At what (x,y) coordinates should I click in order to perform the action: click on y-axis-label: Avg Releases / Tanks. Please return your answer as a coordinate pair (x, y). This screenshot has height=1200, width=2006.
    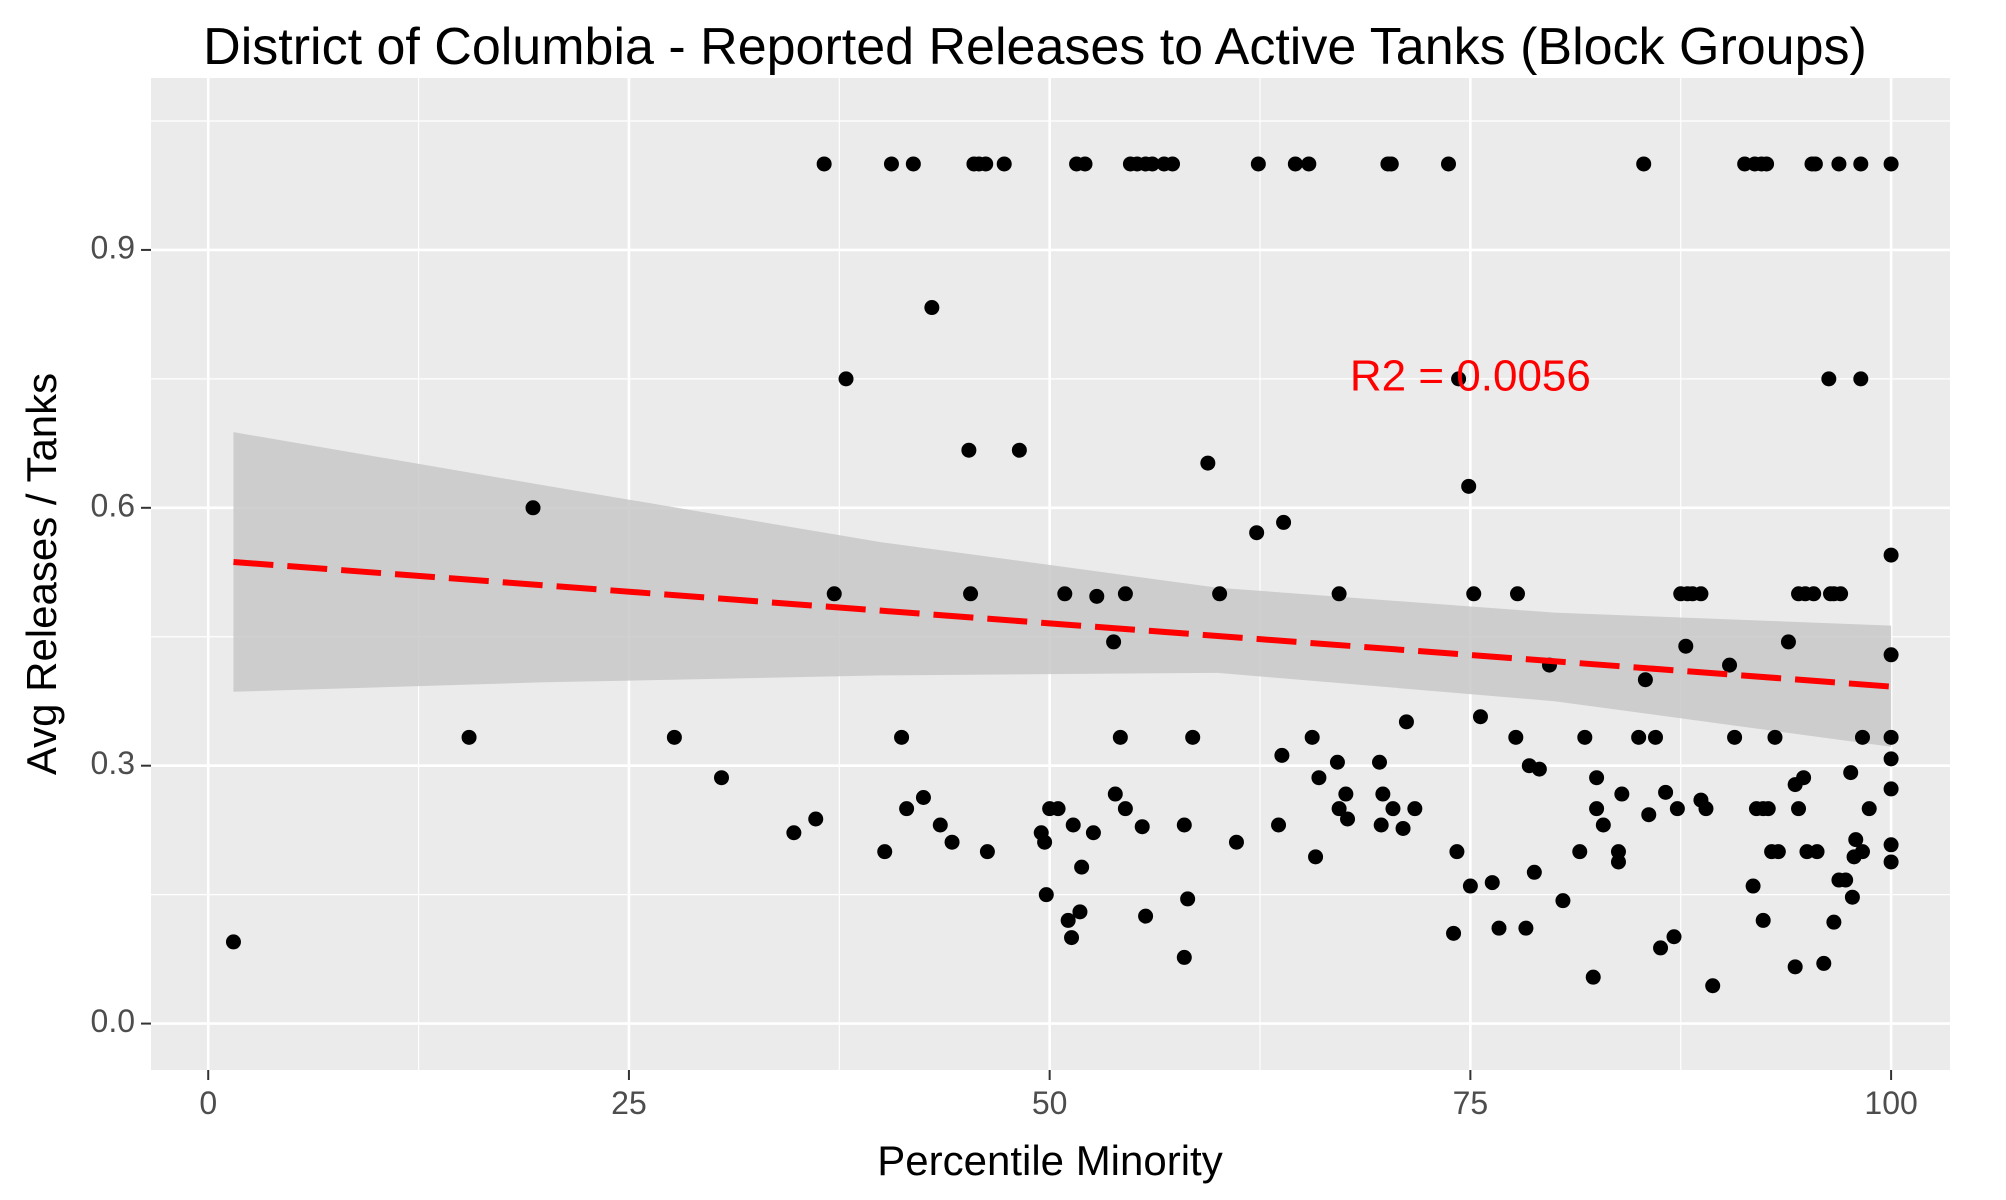
    Looking at the image, I should click on (41, 574).